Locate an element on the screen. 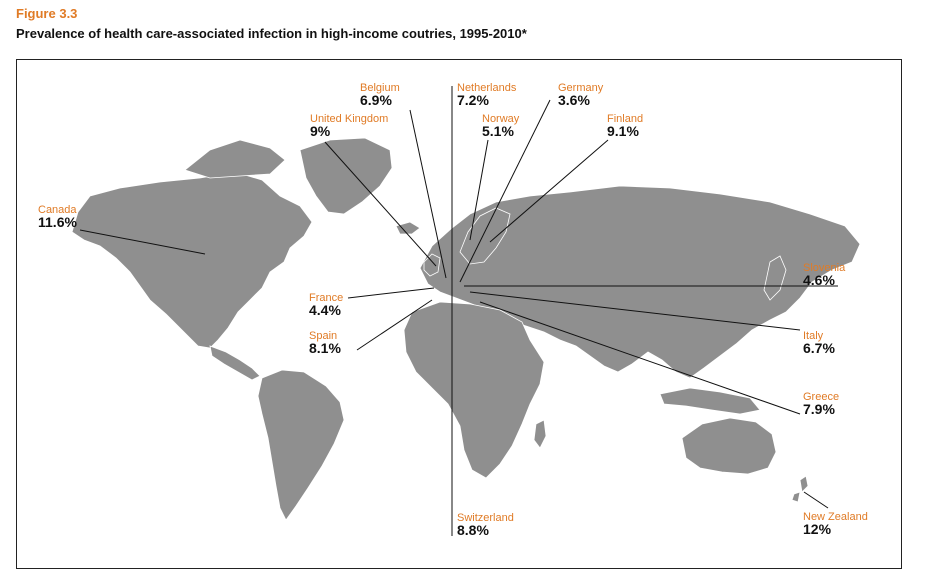 Image resolution: width=927 pixels, height=584 pixels. country-name-norway: Norway is located at coordinates (501, 119).